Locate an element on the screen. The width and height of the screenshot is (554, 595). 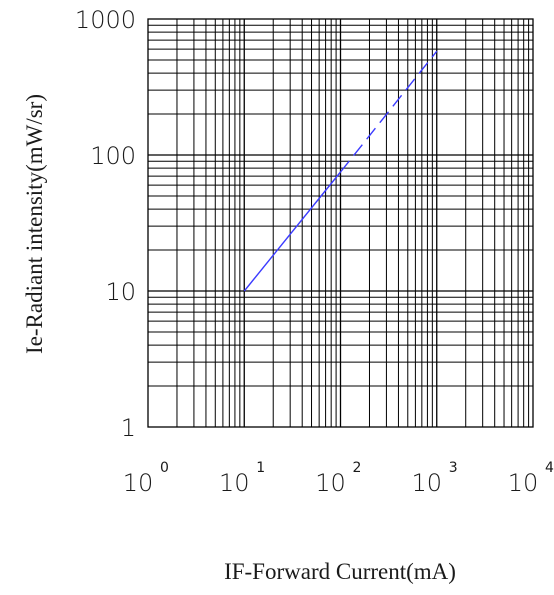
x-tick-label: 10 4 is located at coordinates (531, 478).